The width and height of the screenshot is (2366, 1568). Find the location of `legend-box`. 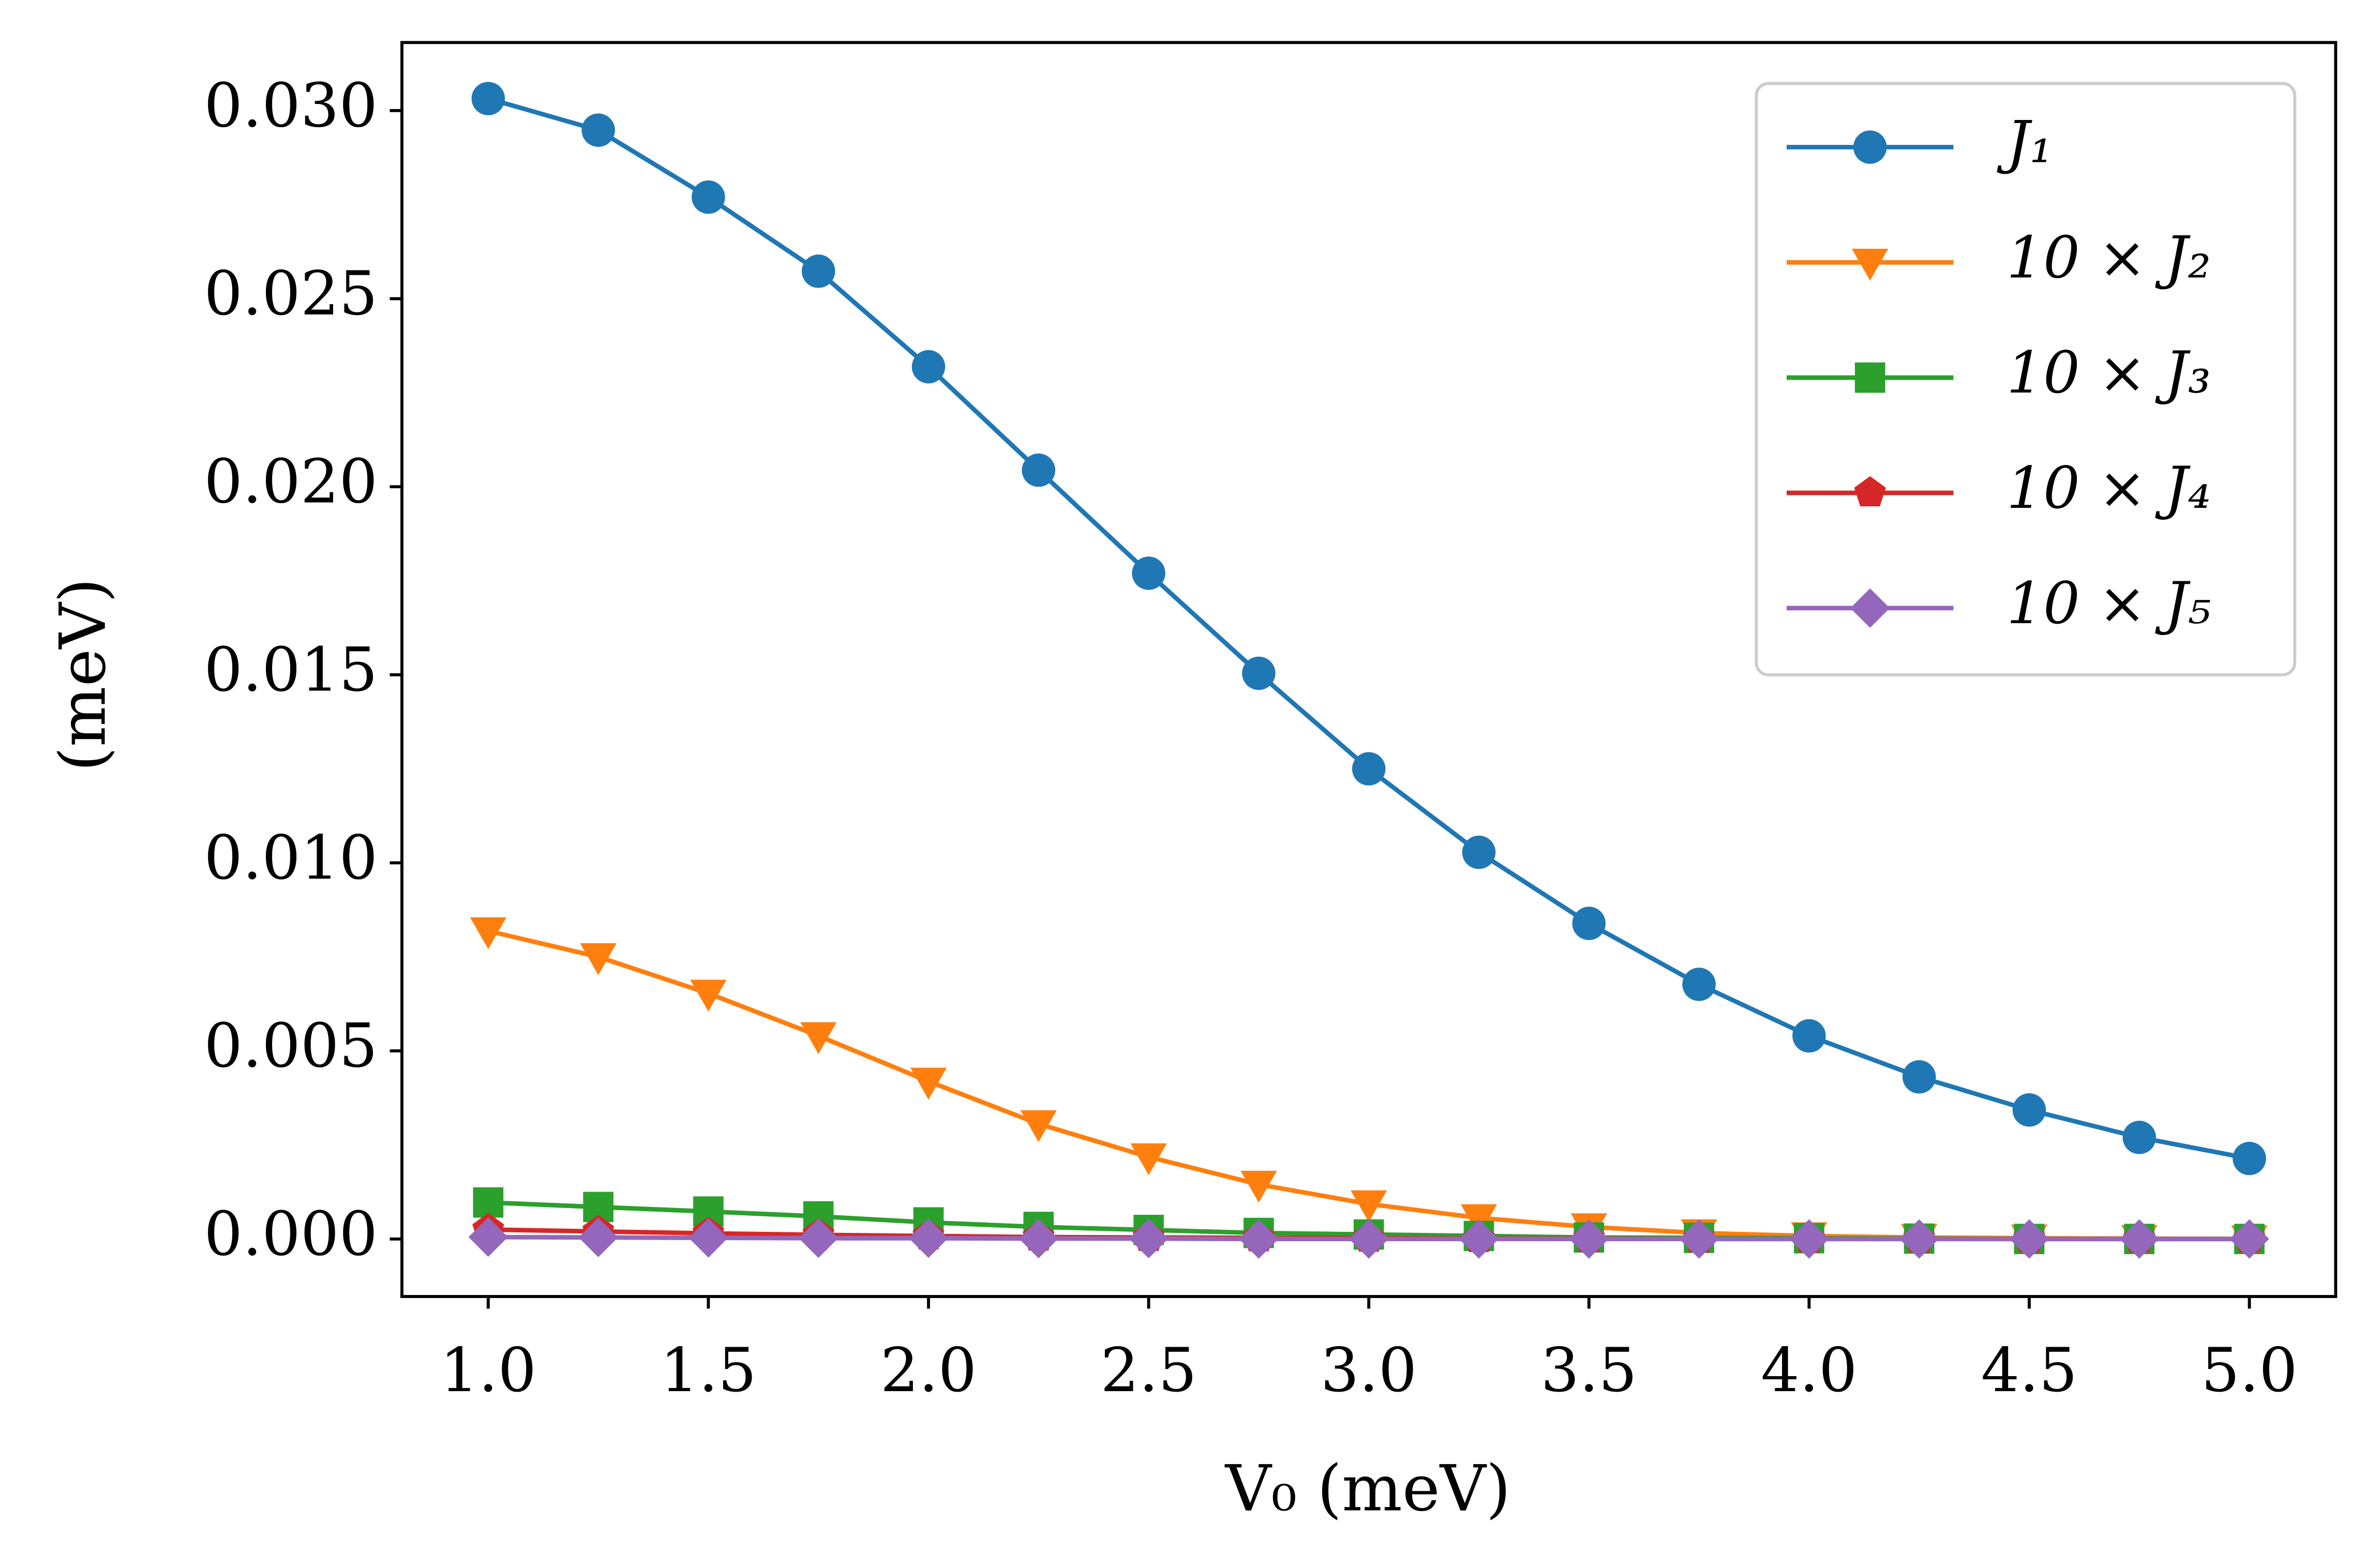

legend-box is located at coordinates (2026, 379).